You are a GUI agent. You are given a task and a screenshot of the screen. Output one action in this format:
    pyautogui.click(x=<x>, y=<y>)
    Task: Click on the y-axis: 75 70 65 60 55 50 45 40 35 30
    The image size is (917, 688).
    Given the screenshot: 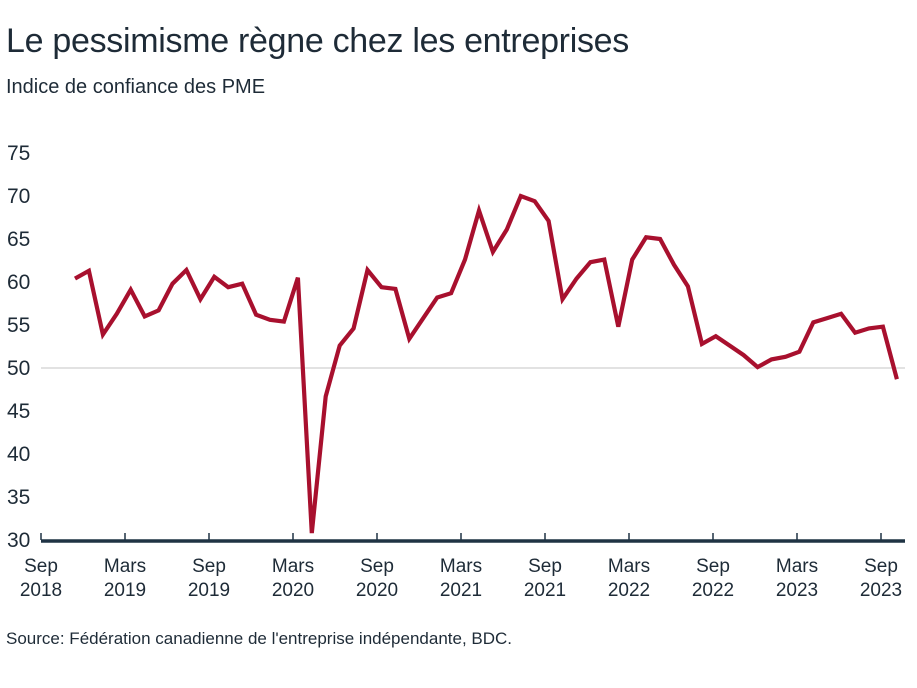 What is the action you would take?
    pyautogui.click(x=18, y=347)
    